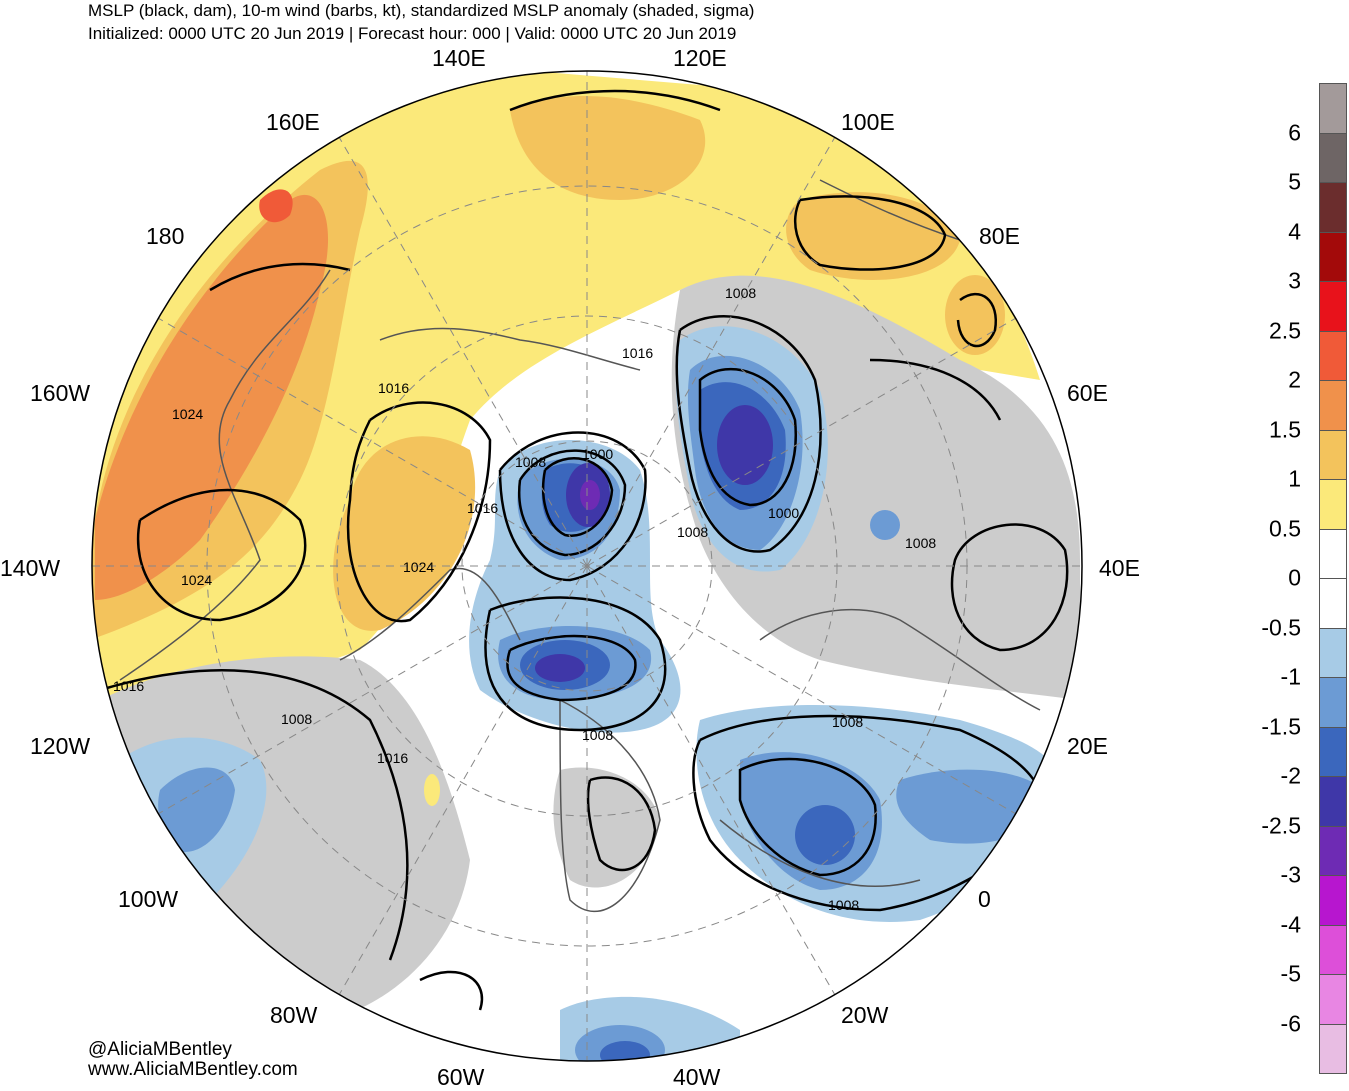  Describe the element at coordinates (1281, 726) in the screenshot. I see `colorbar-tick-label: -1.5` at that location.